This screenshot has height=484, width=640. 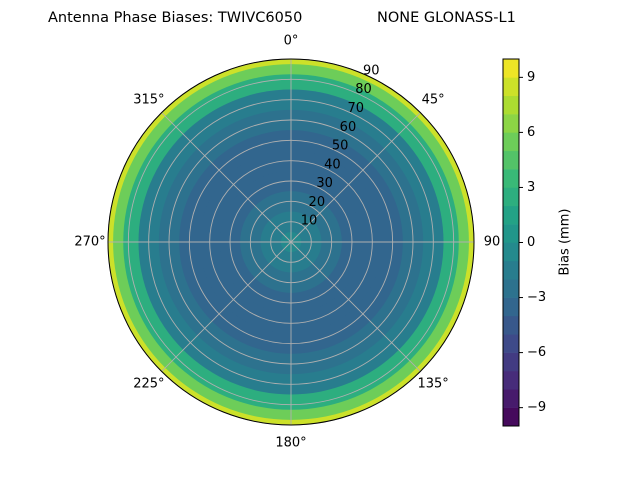 What do you see at coordinates (492, 242) in the screenshot?
I see `angle-label: 90` at bounding box center [492, 242].